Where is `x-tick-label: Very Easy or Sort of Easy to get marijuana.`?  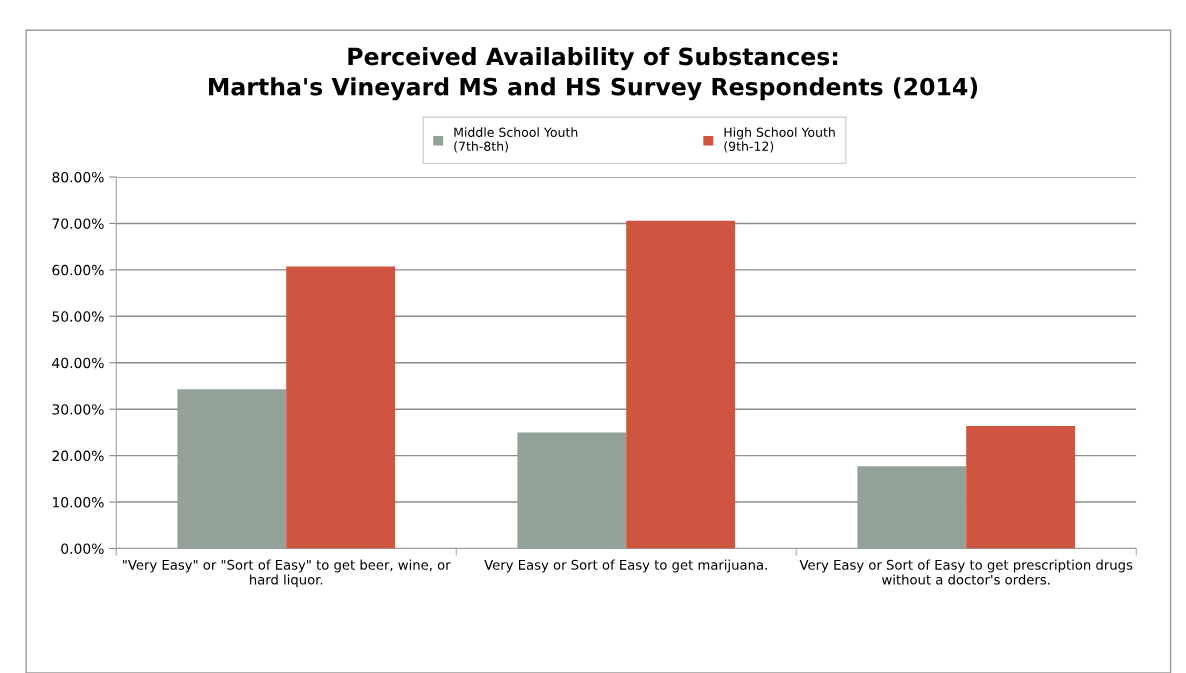 x-tick-label: Very Easy or Sort of Easy to get marijuana. is located at coordinates (625, 566).